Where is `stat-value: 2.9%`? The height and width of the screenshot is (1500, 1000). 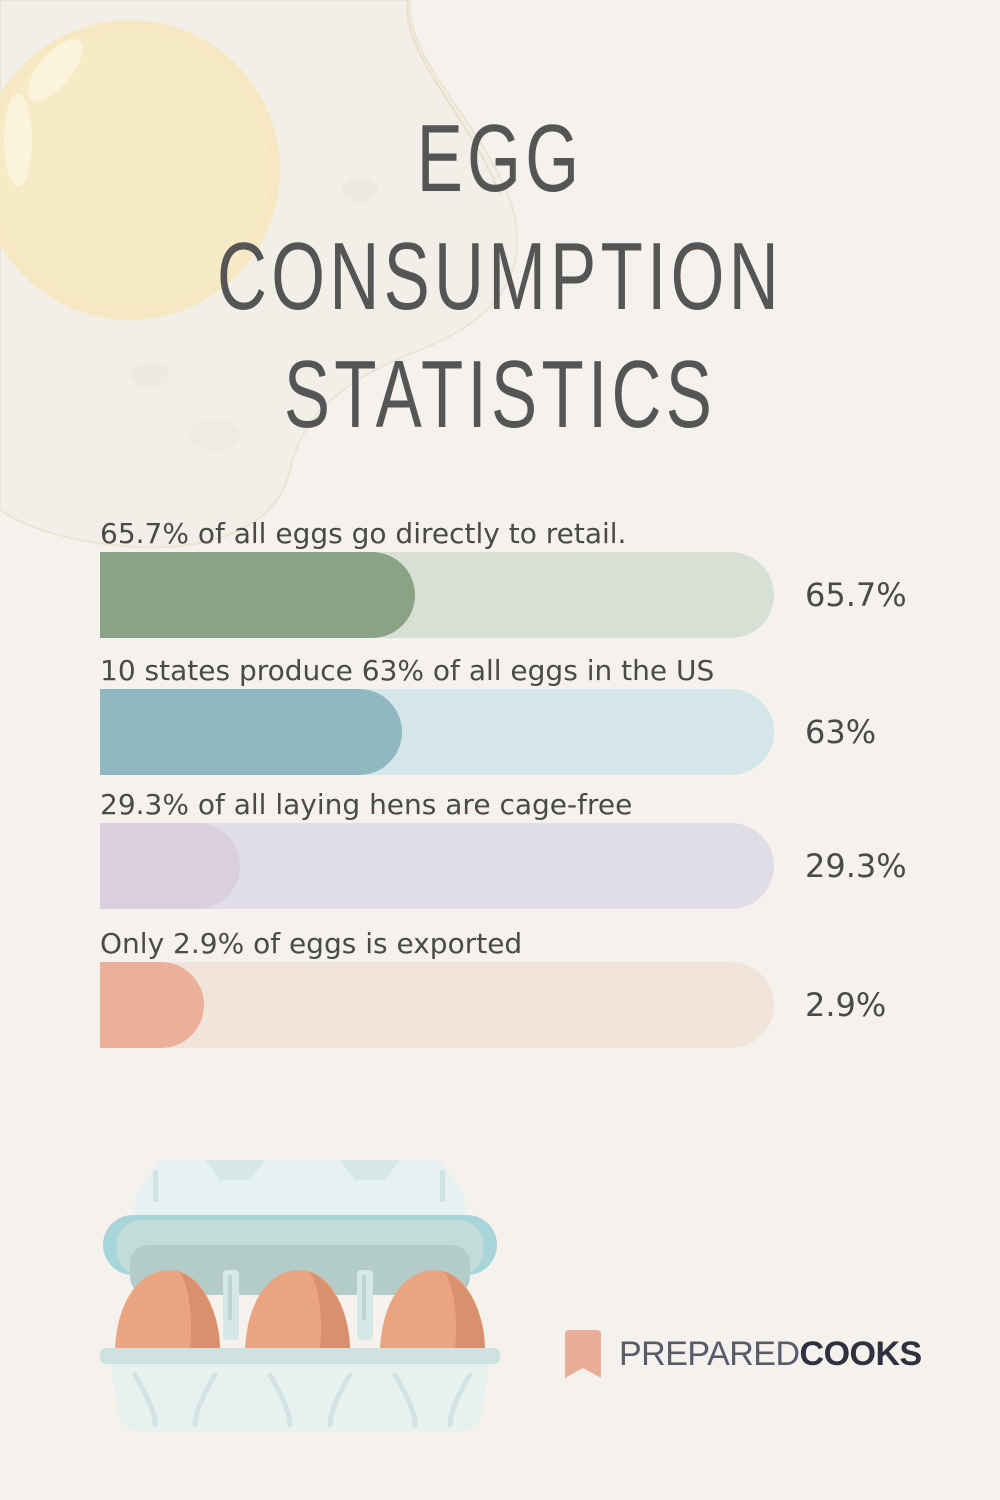
stat-value: 2.9% is located at coordinates (846, 1005).